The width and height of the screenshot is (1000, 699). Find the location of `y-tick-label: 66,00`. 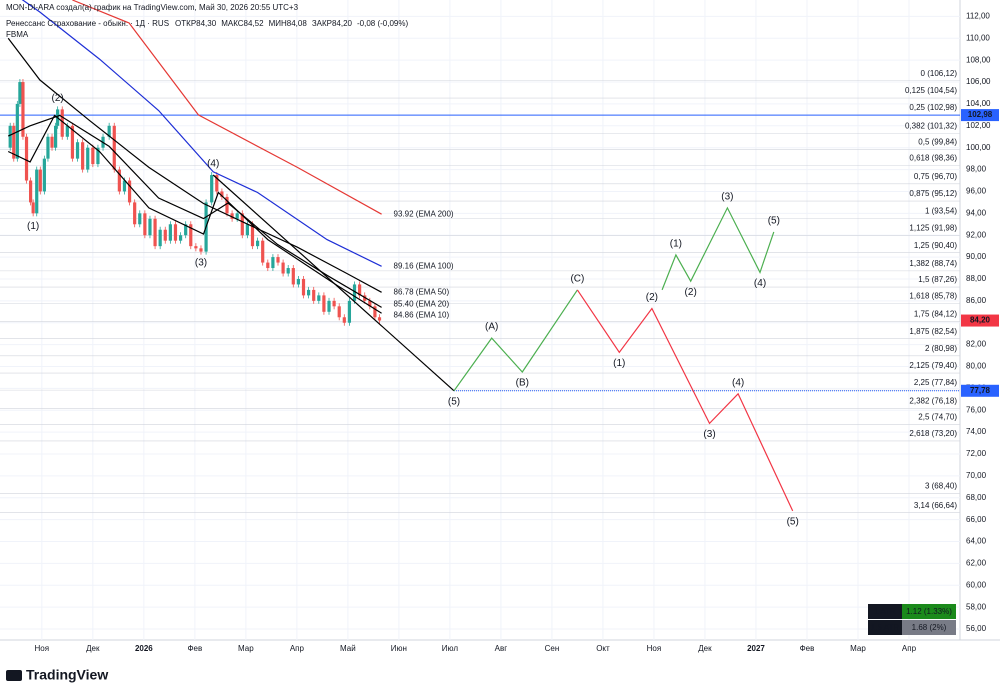

y-tick-label: 66,00 is located at coordinates (976, 519).